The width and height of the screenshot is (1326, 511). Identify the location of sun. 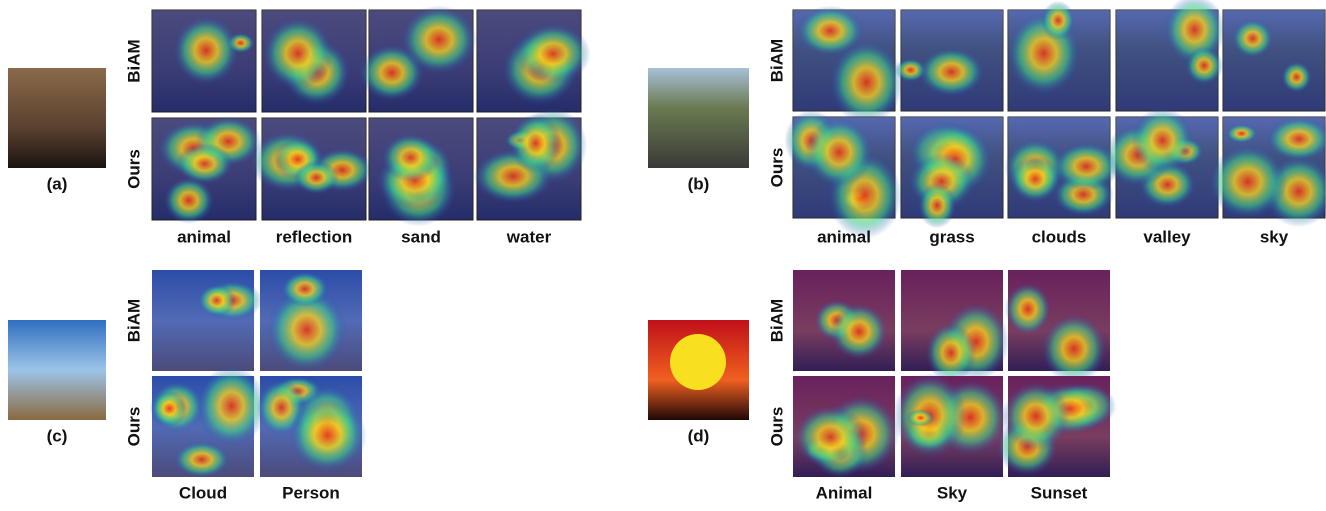
(698, 362).